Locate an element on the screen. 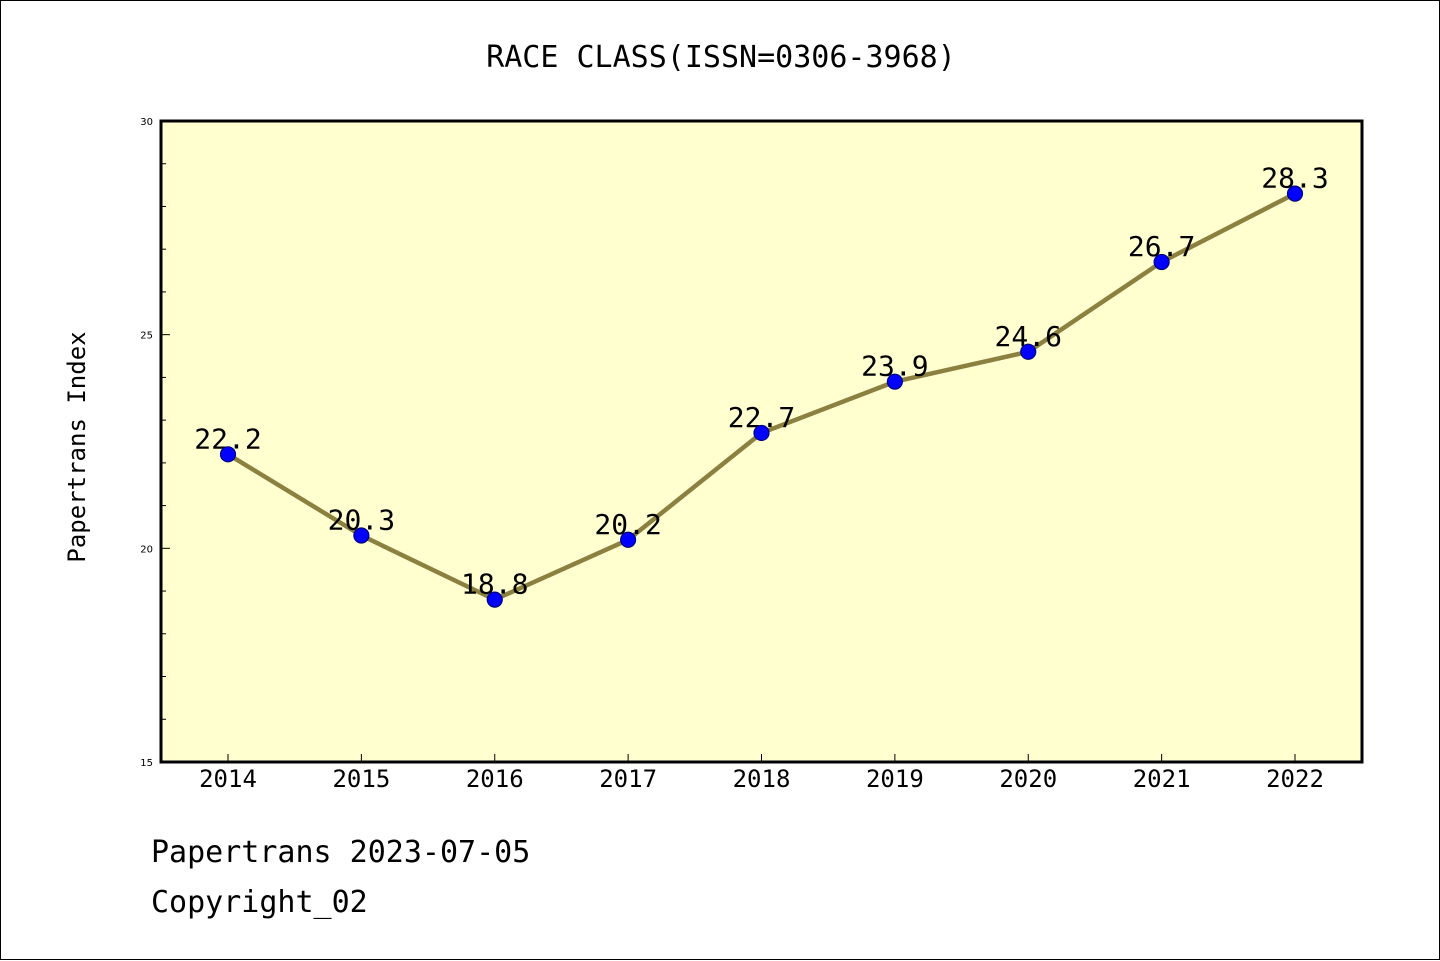 Image resolution: width=1440 pixels, height=961 pixels. x-axis: 2014 2015 2016 2017 2018 2019 2020 2021 2022 is located at coordinates (761, 773).